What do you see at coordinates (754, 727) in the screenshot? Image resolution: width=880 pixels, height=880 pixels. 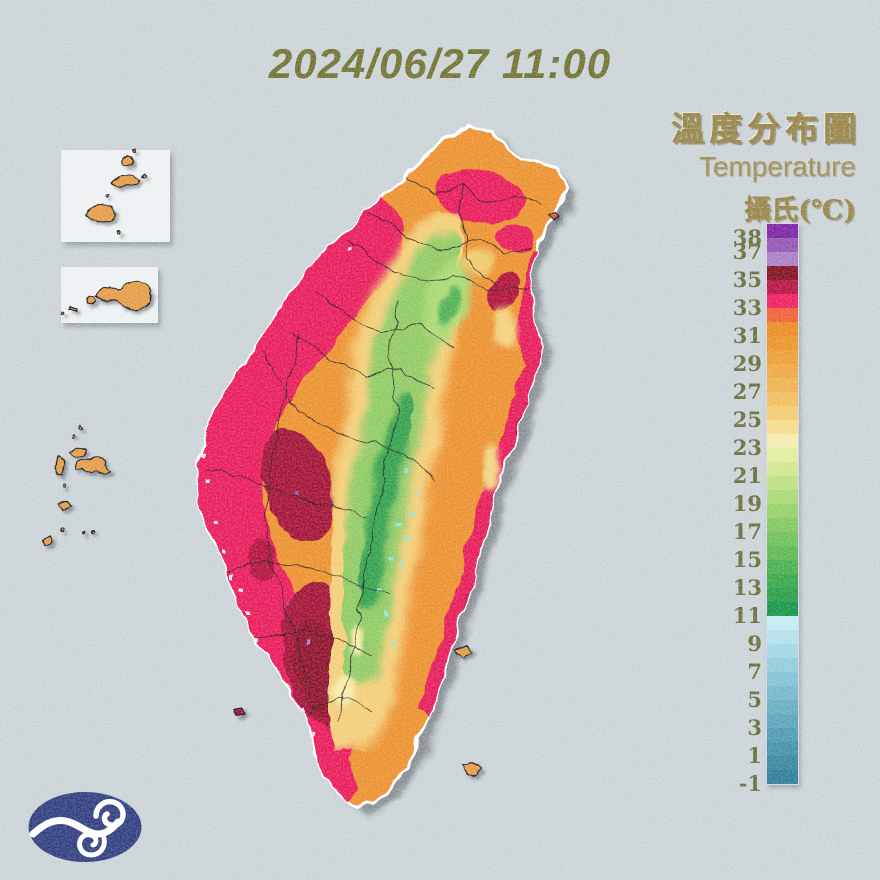 I see `colorbar-tick-label: 3` at bounding box center [754, 727].